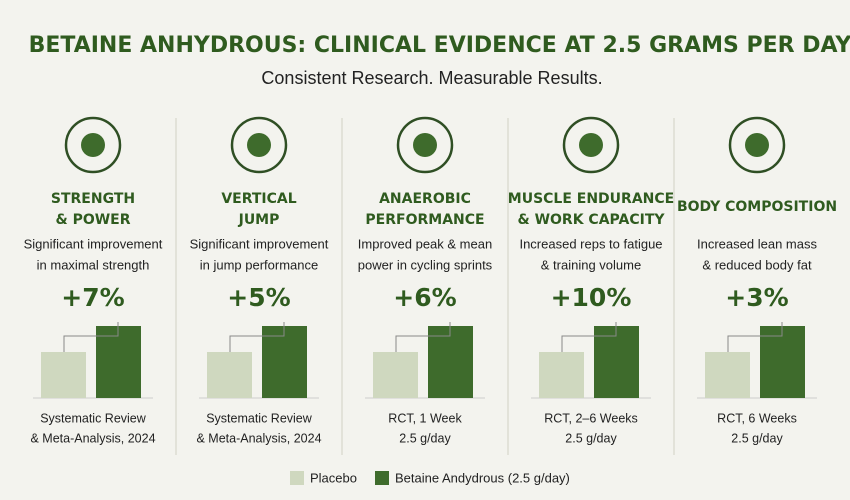 The image size is (850, 500). Describe the element at coordinates (259, 264) in the screenshot. I see `panel-description: in jump performance` at that location.